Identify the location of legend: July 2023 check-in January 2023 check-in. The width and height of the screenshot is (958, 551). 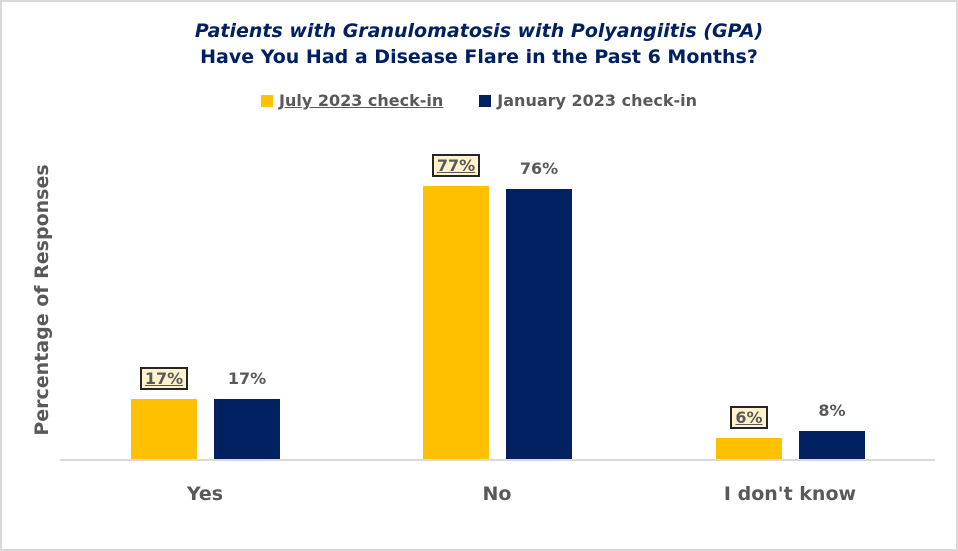
(479, 100).